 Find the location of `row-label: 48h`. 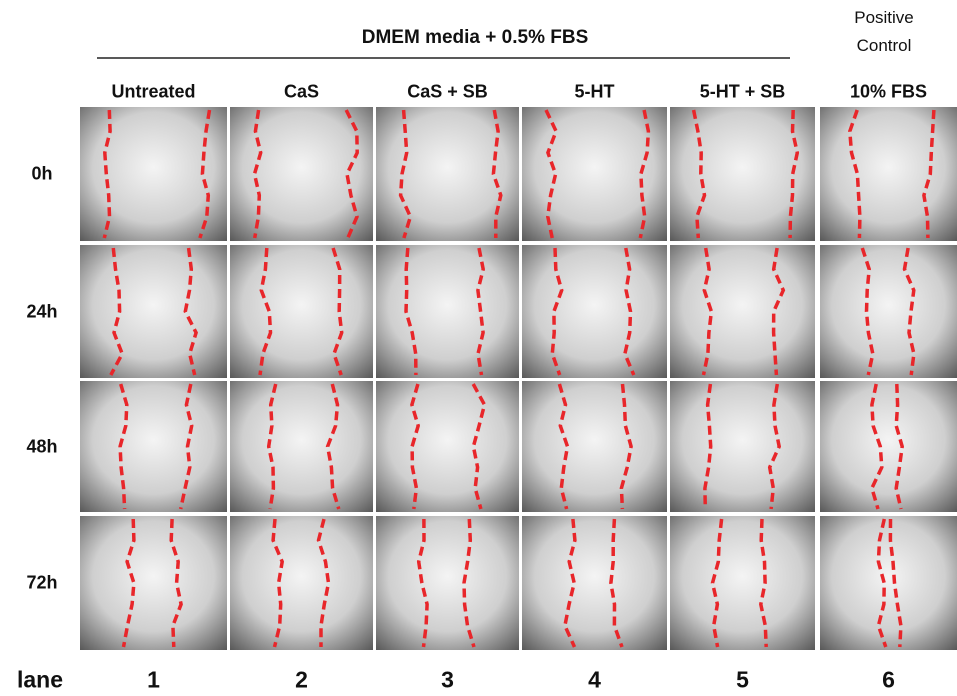

row-label: 48h is located at coordinates (42, 446).